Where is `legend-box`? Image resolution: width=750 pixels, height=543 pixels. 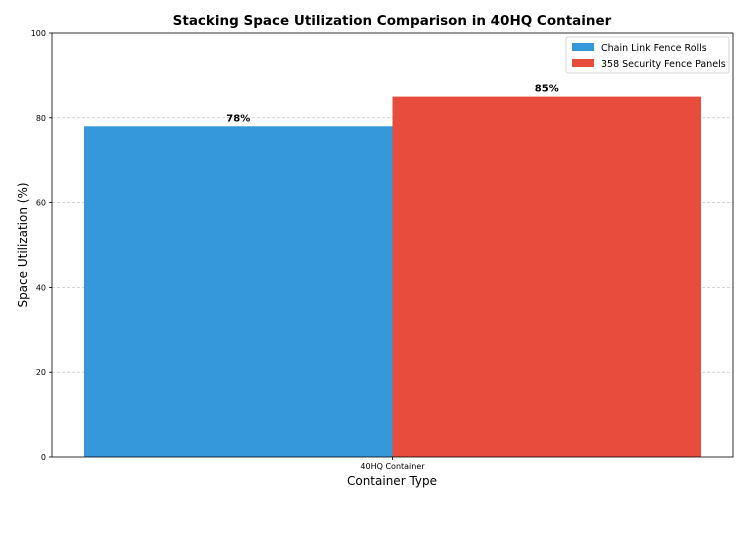 legend-box is located at coordinates (647, 55).